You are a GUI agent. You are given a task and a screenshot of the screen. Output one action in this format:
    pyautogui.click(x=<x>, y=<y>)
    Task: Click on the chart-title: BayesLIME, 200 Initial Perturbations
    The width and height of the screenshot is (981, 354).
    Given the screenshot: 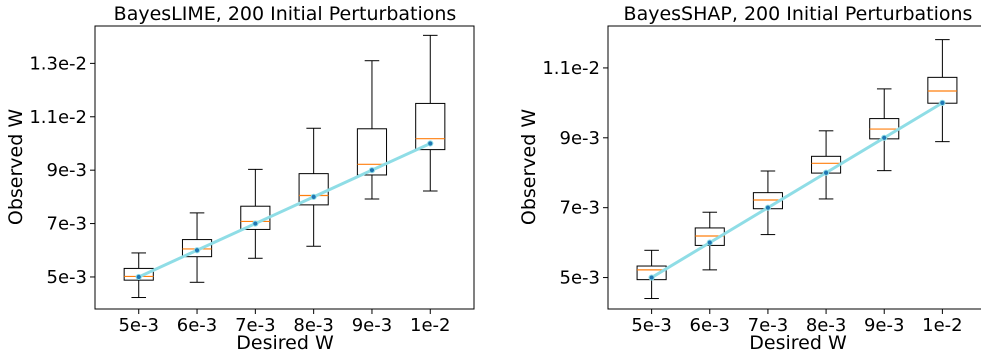 What is the action you would take?
    pyautogui.click(x=285, y=14)
    